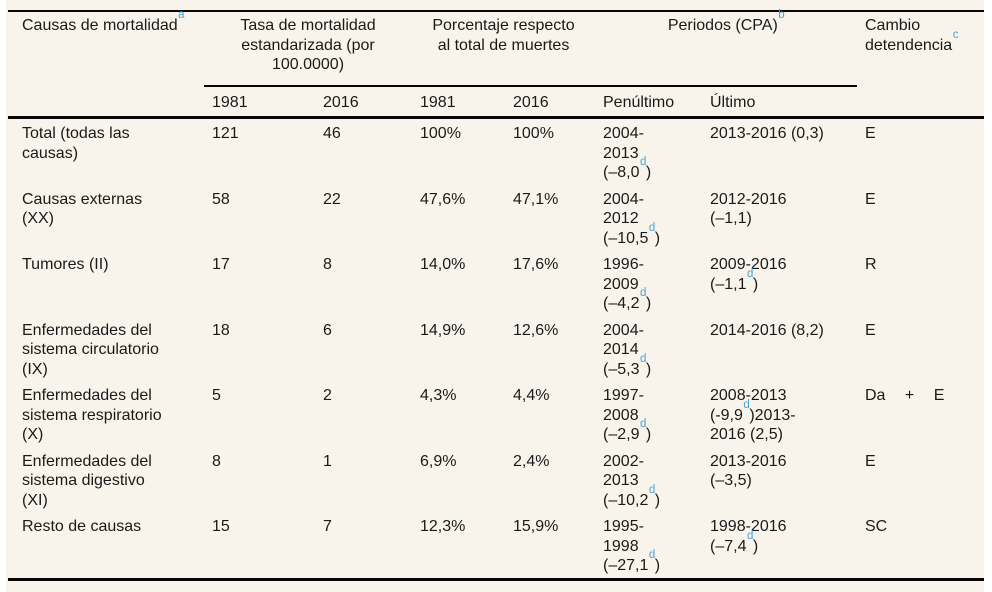 This screenshot has height=592, width=992. I want to click on pct-1981-cell: 4,3%, so click(438, 395).